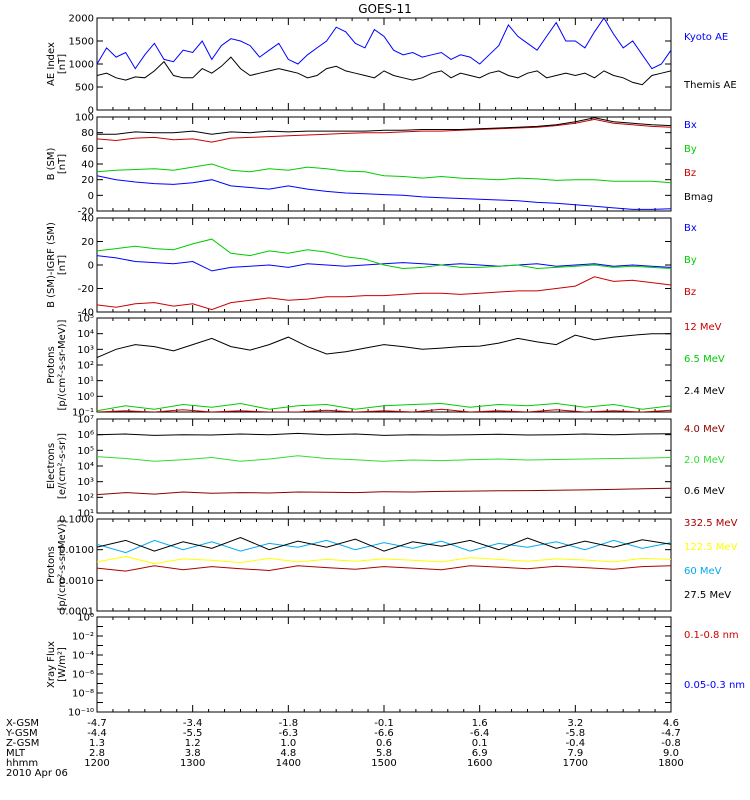 This screenshot has width=750, height=800. I want to click on ephemeris-value: 6.9, so click(480, 753).